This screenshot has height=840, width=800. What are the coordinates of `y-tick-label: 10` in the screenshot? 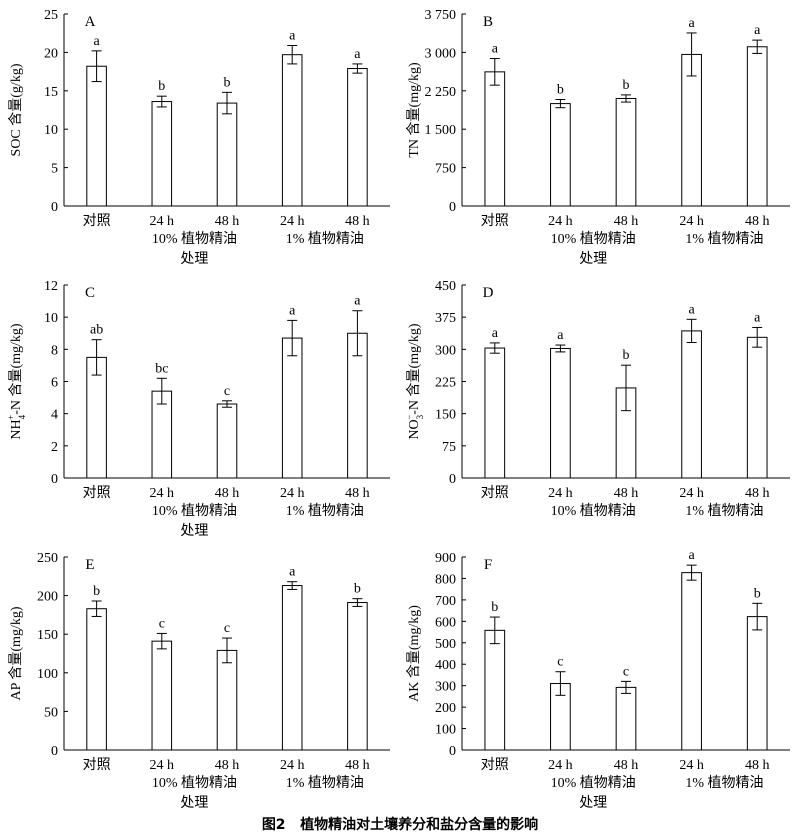 It's located at (51, 130).